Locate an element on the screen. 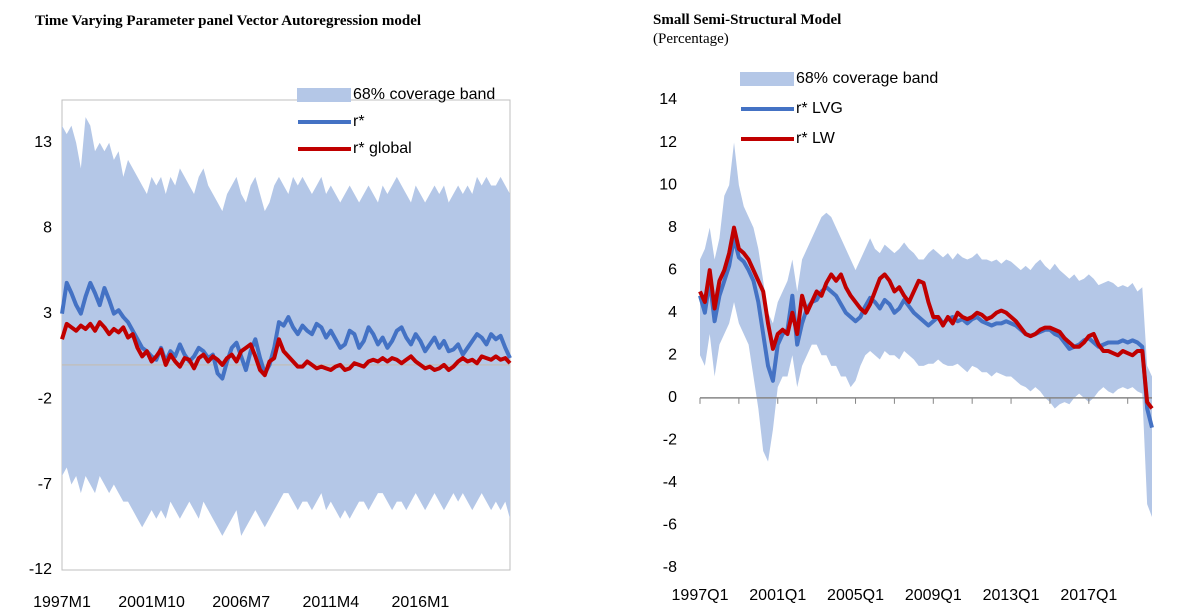  x-tick-label: 1997M1 is located at coordinates (62, 602).